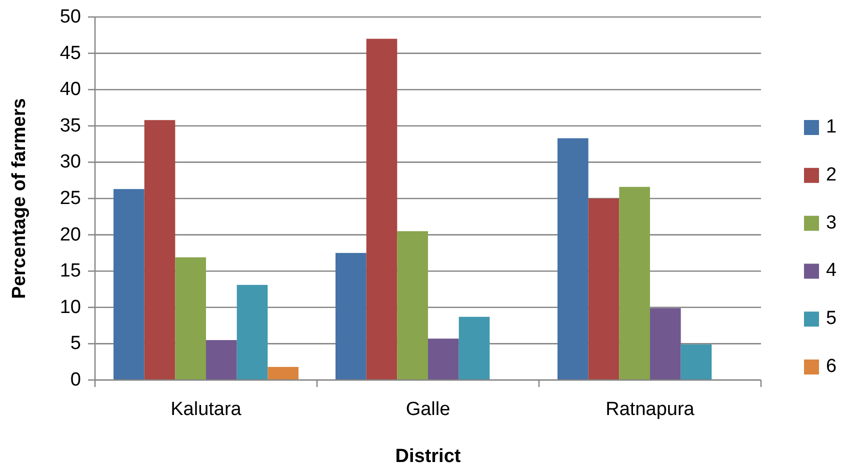 The image size is (843, 468). What do you see at coordinates (70, 162) in the screenshot?
I see `y-tick-label: 30` at bounding box center [70, 162].